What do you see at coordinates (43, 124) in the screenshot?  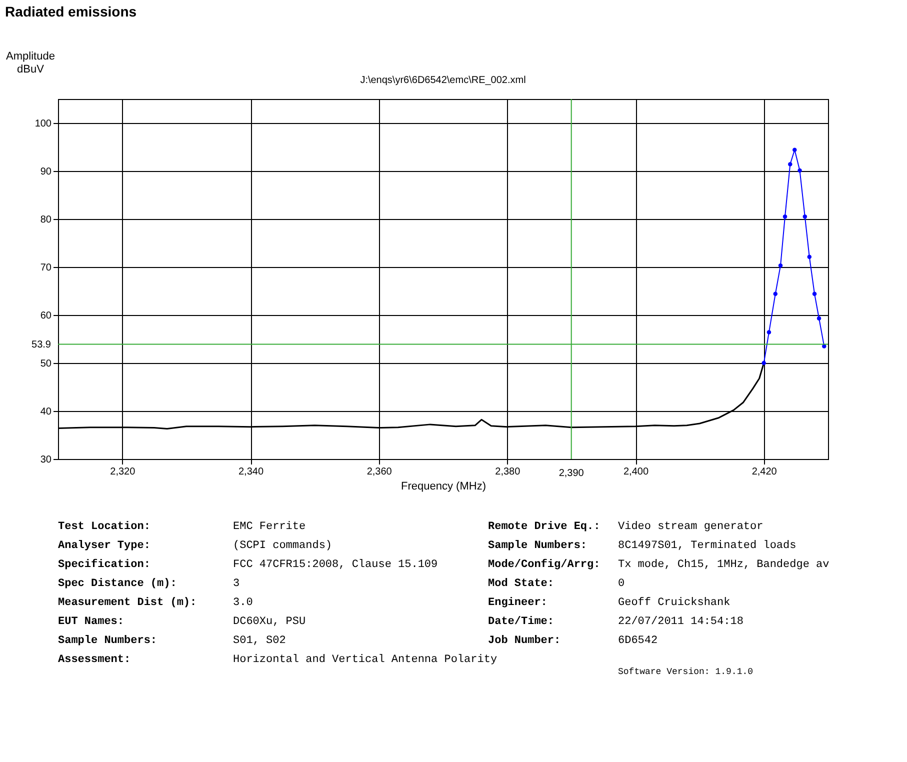 I see `y-tick-label: 100` at bounding box center [43, 124].